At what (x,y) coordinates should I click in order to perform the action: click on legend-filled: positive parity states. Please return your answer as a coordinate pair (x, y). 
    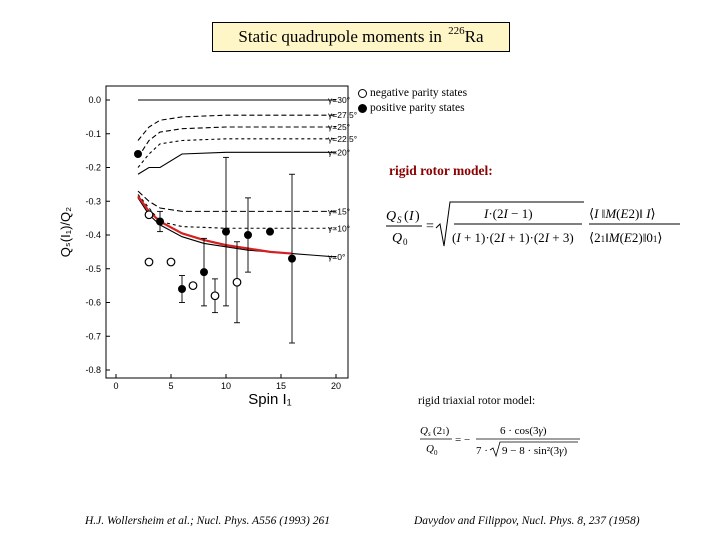
    Looking at the image, I should click on (412, 108).